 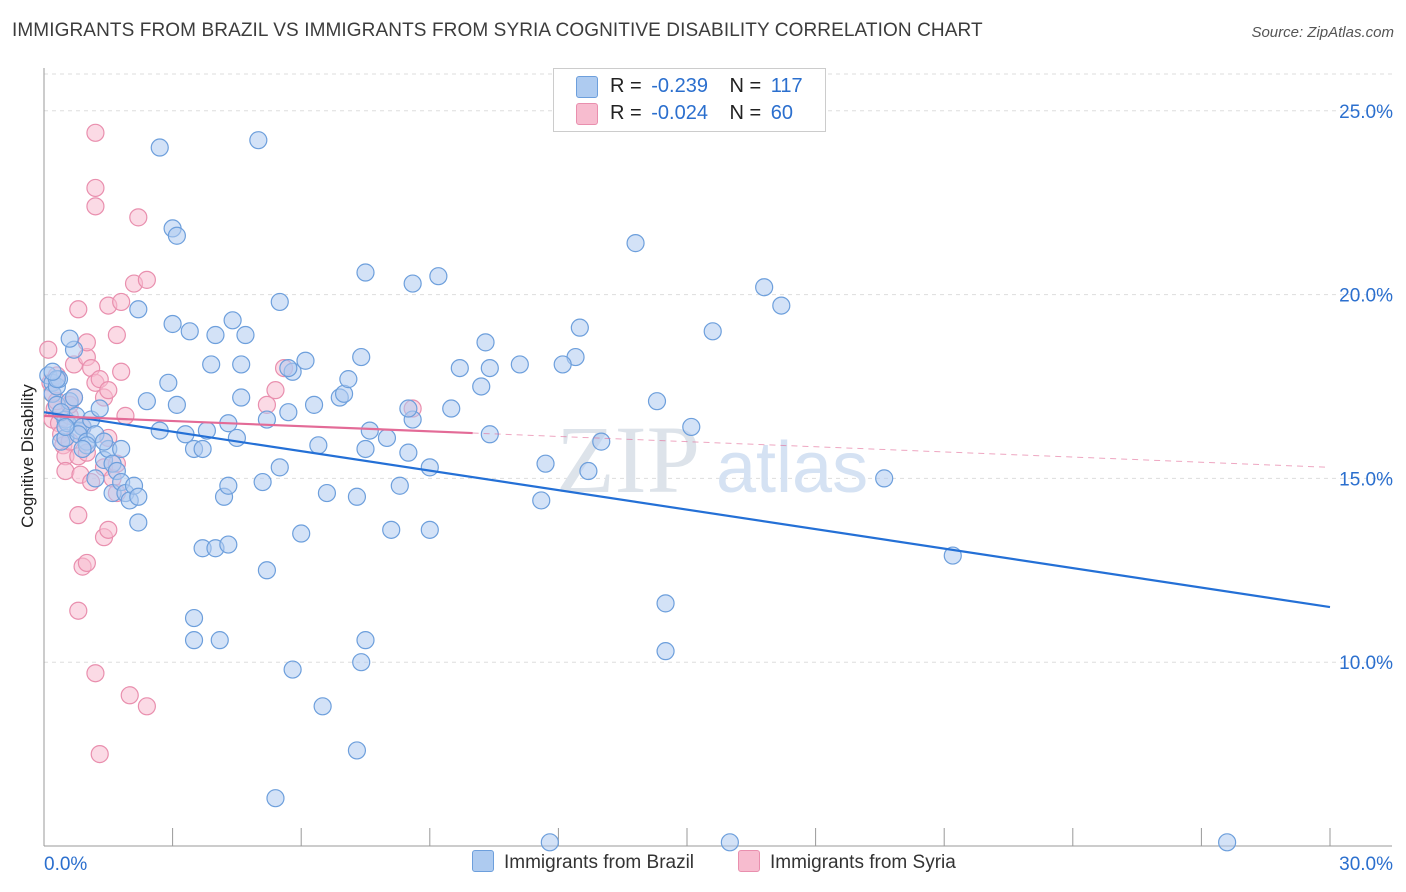 What do you see at coordinates (792, 468) in the screenshot?
I see `watermark-atlas: atlas` at bounding box center [792, 468].